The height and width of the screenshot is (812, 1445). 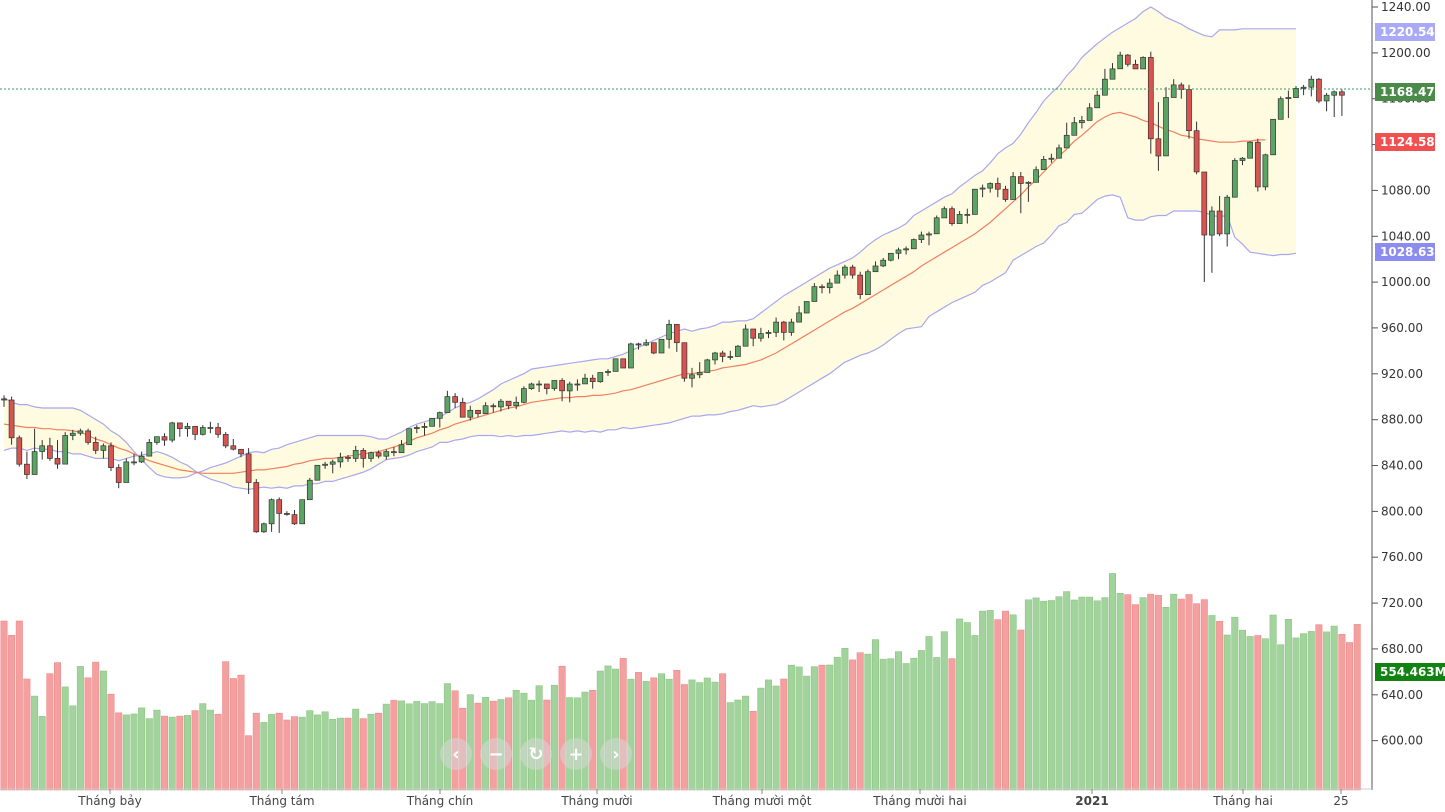 I want to click on y-tick-label: 600.00, so click(x=1402, y=741).